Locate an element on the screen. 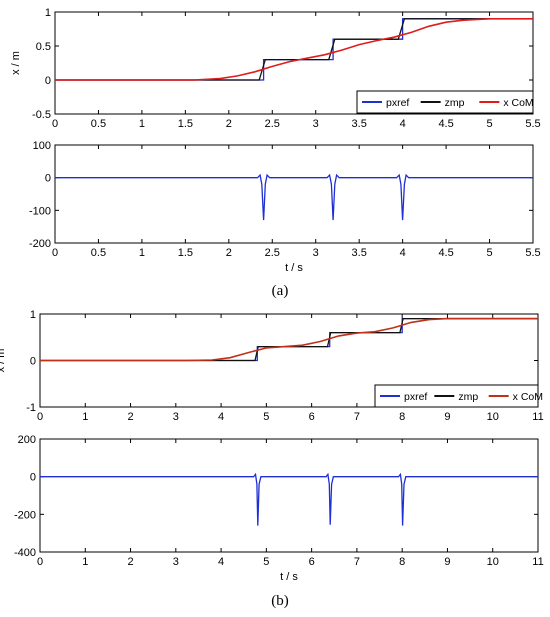 The height and width of the screenshot is (617, 550). plot-area is located at coordinates (294, 194).